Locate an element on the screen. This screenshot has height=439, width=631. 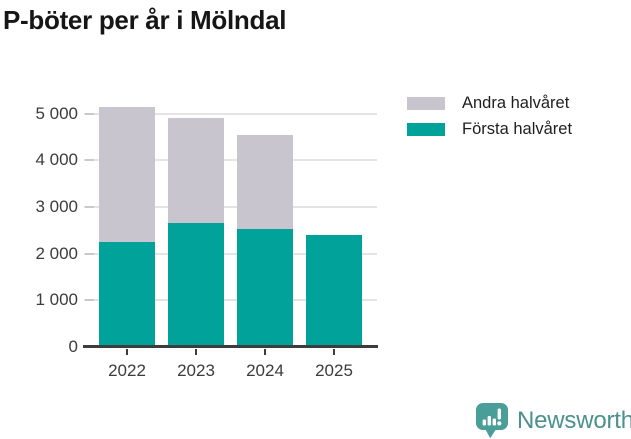
legend: Andra halvåret Första halvåret is located at coordinates (489, 119).